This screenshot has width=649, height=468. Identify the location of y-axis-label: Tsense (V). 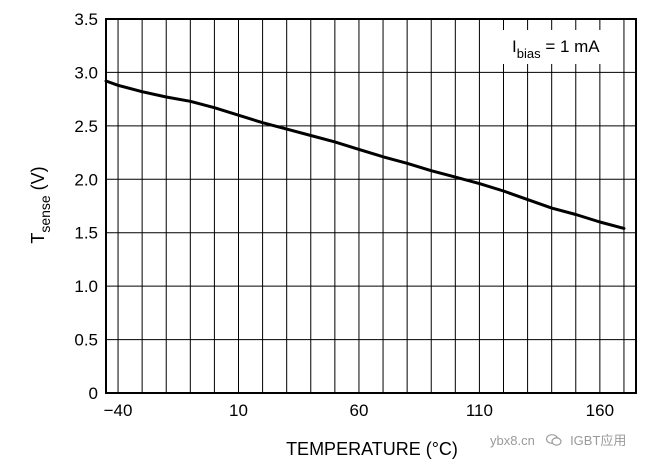
(40, 204).